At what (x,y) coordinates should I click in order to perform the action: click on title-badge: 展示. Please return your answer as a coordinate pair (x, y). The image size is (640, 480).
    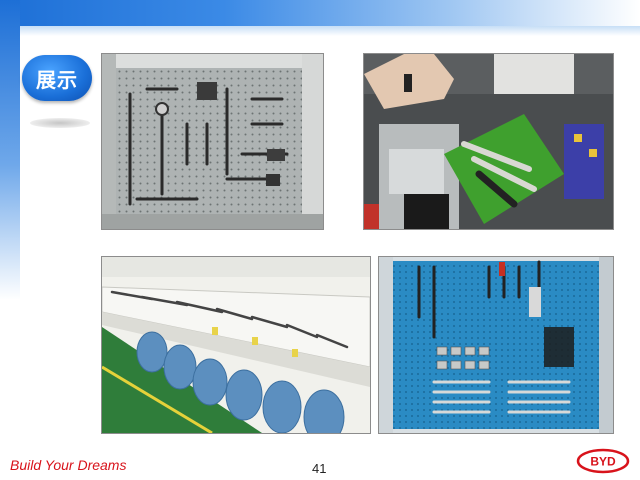
    Looking at the image, I should click on (57, 78).